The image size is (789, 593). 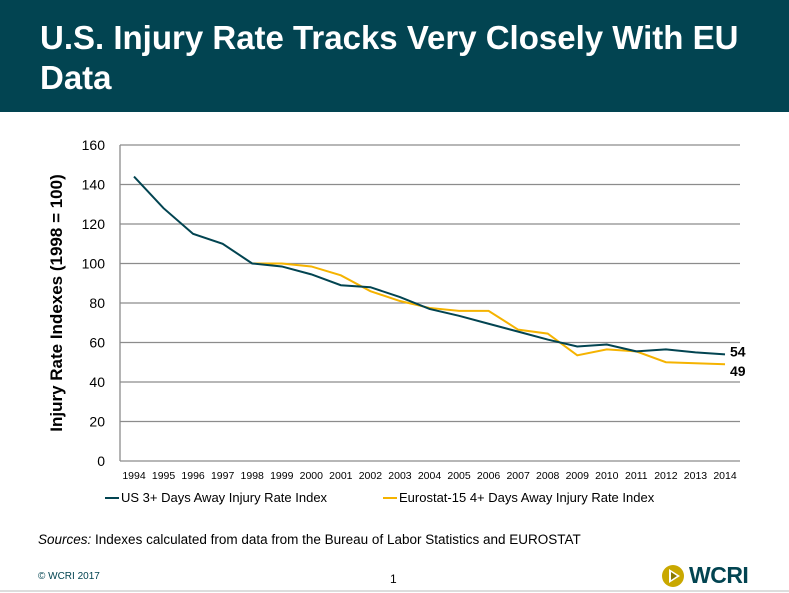 I want to click on x-tick-label: 2004, so click(x=430, y=476).